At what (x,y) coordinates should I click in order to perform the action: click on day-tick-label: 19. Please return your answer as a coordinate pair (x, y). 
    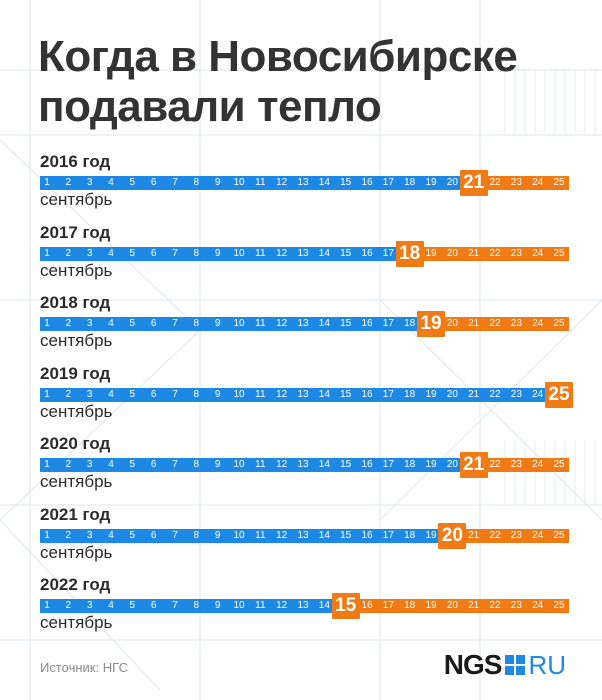
    Looking at the image, I should click on (431, 464).